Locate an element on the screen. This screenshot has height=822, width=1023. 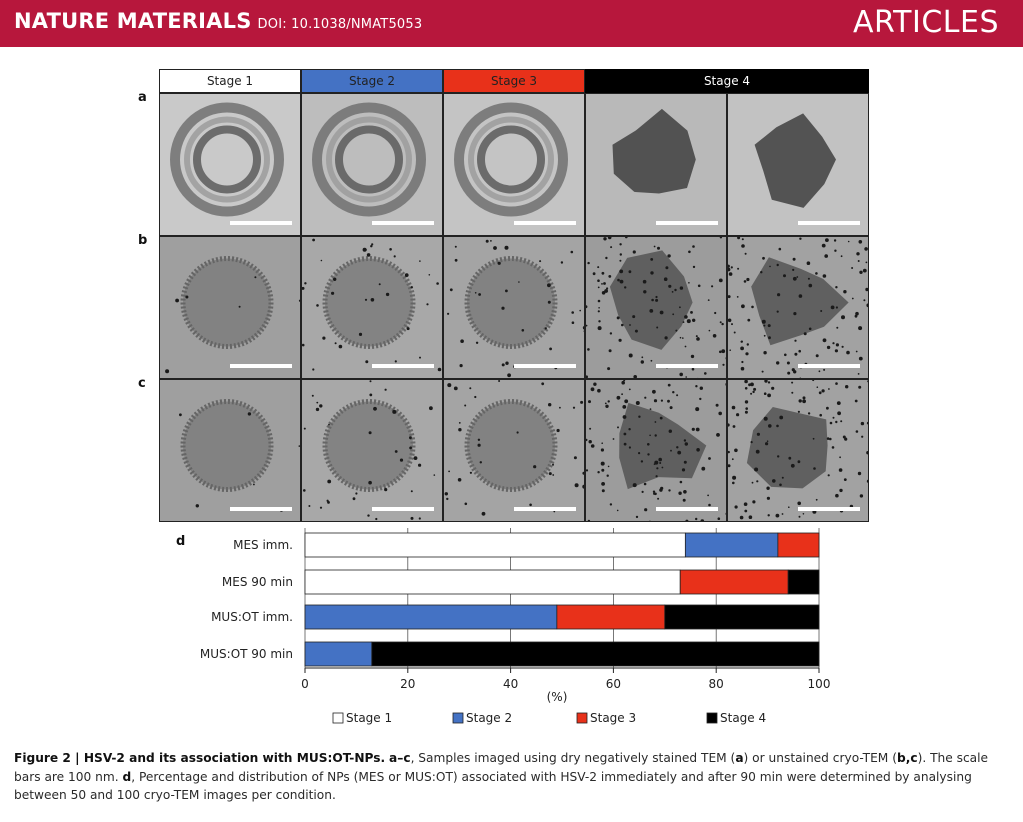
stage-header-label: Stage 1 is located at coordinates (230, 81).